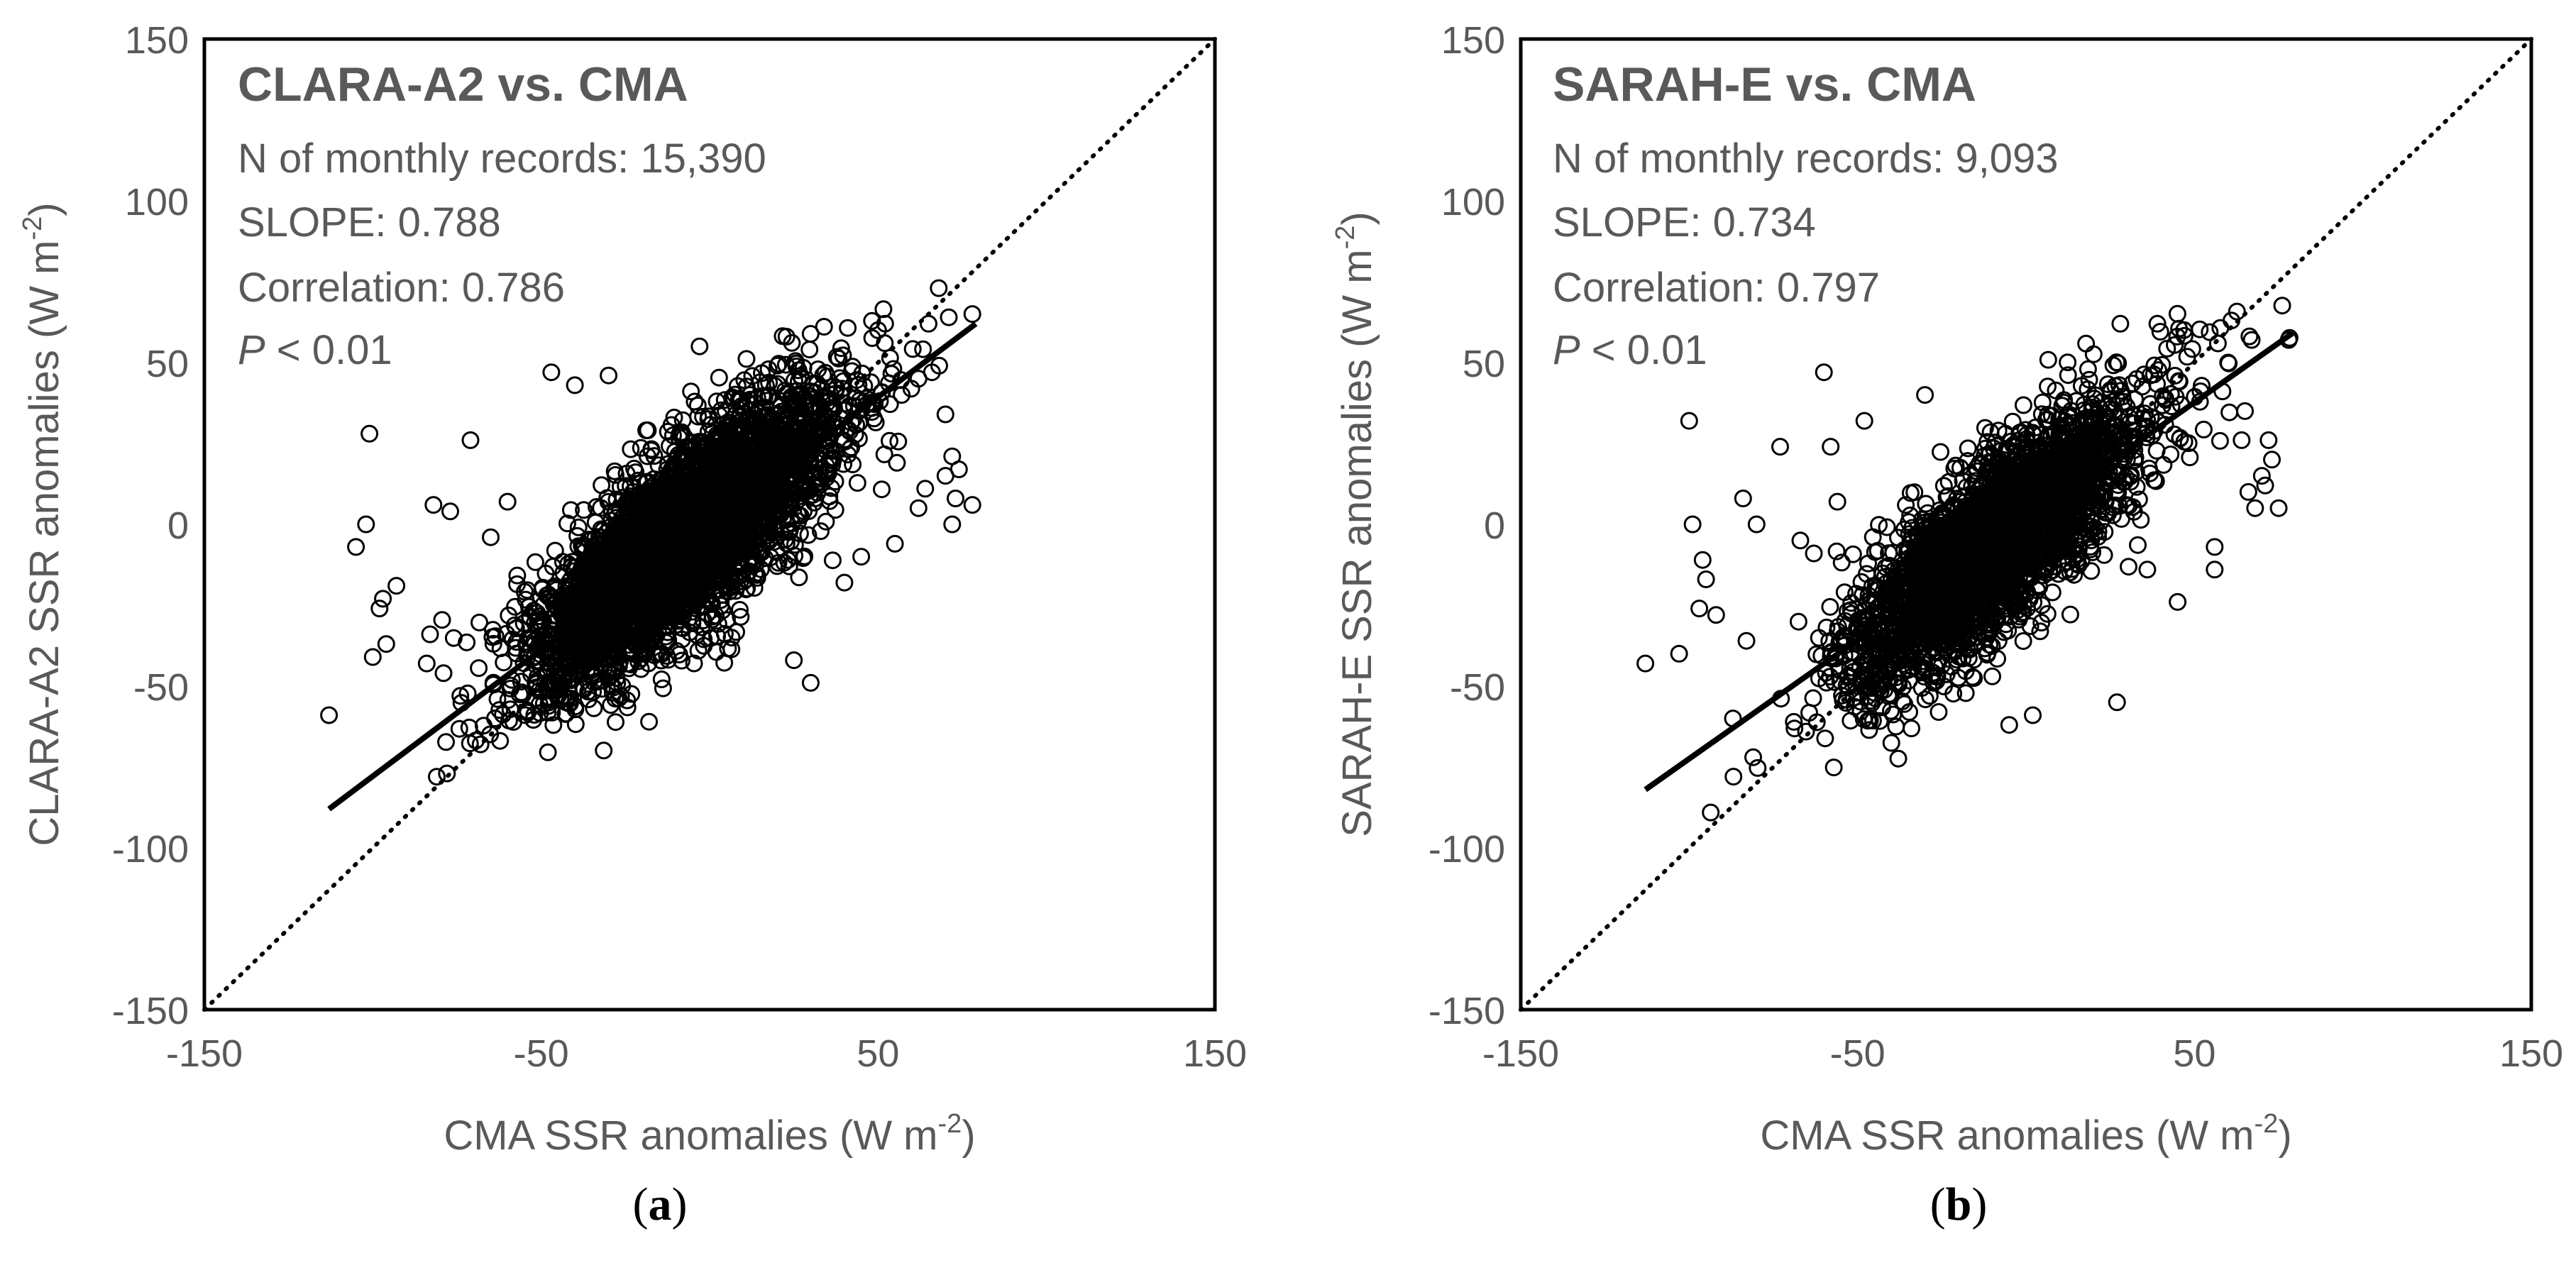 The height and width of the screenshot is (1275, 2576). Describe the element at coordinates (167, 364) in the screenshot. I see `y-tick-label: 50` at that location.